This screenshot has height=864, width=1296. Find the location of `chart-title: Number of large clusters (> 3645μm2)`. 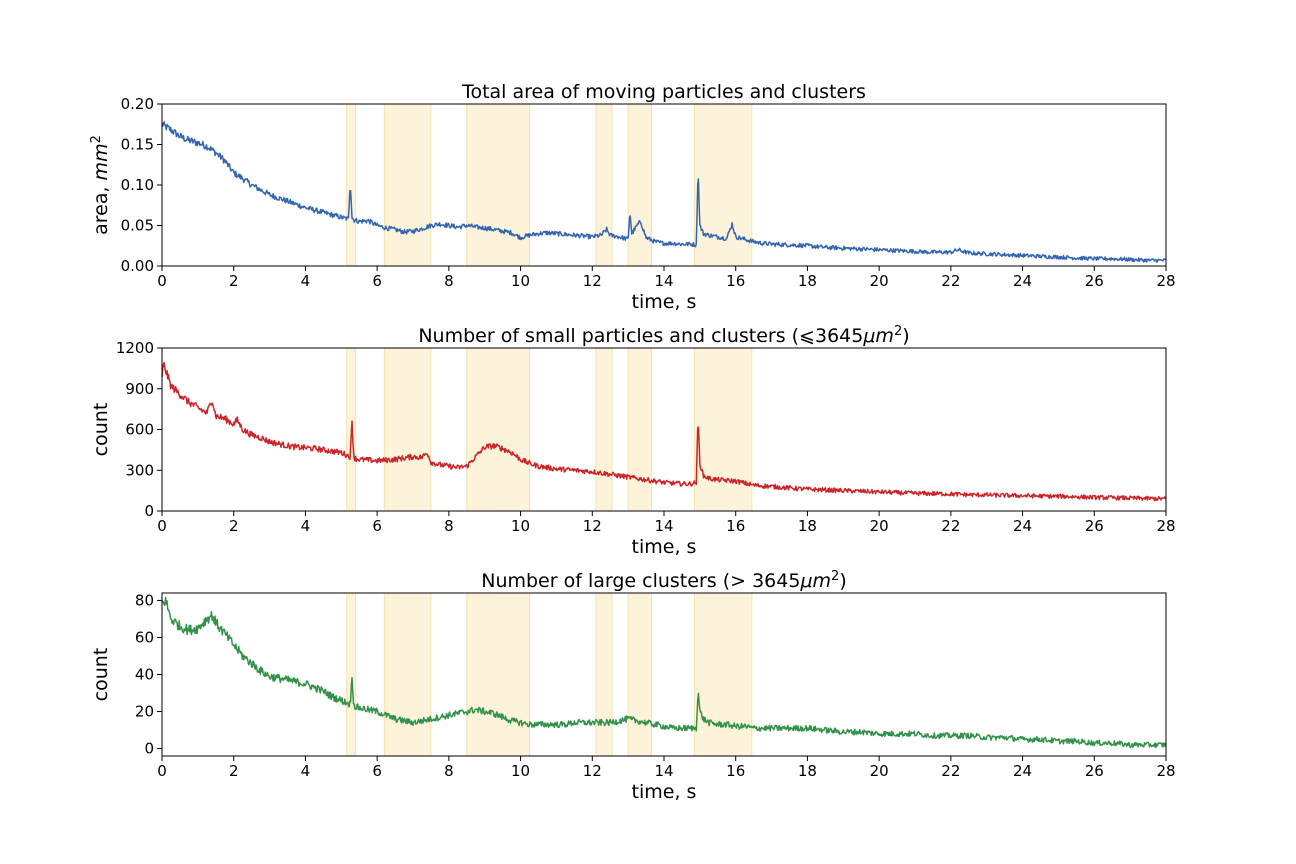

chart-title: Number of large clusters (> 3645μm2) is located at coordinates (664, 581).